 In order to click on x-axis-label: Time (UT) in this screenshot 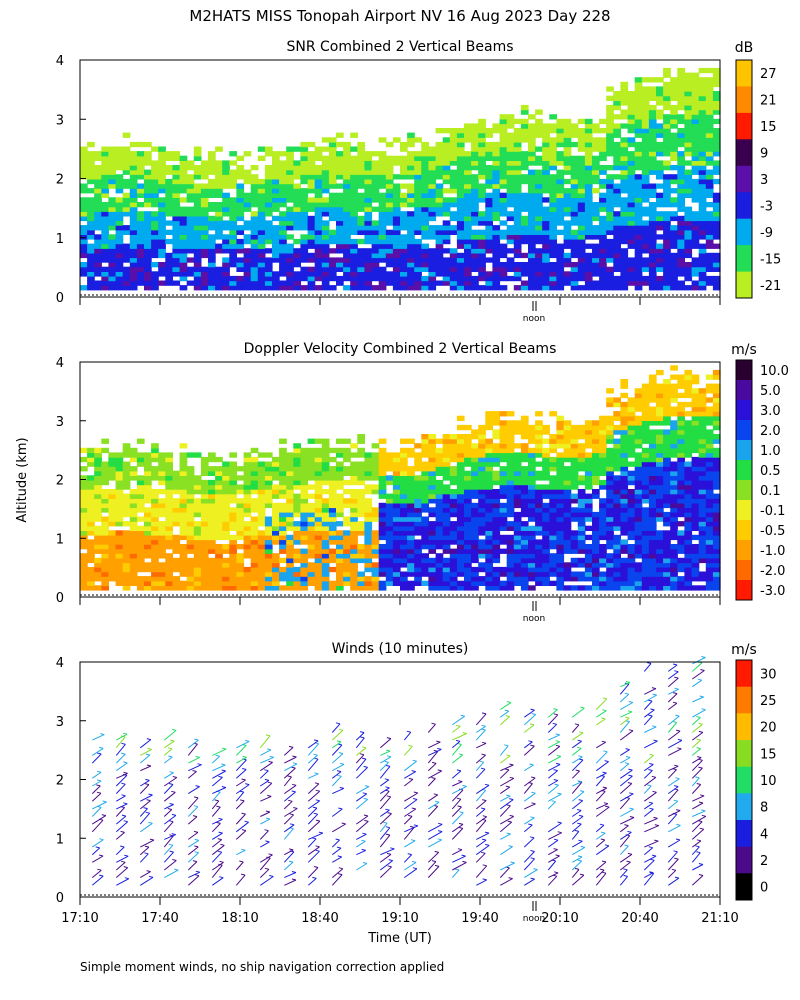, I will do `click(399, 938)`.